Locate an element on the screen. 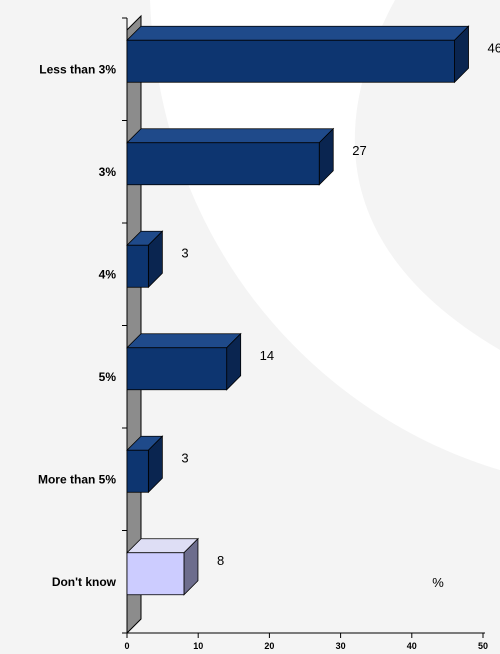  value-label: 46 is located at coordinates (494, 47).